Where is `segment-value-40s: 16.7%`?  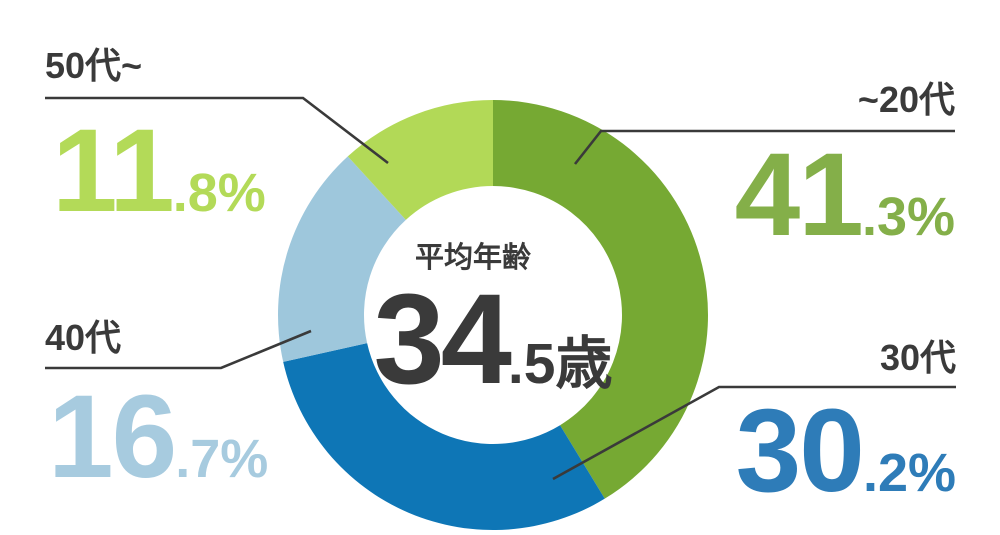 segment-value-40s: 16.7% is located at coordinates (158, 437).